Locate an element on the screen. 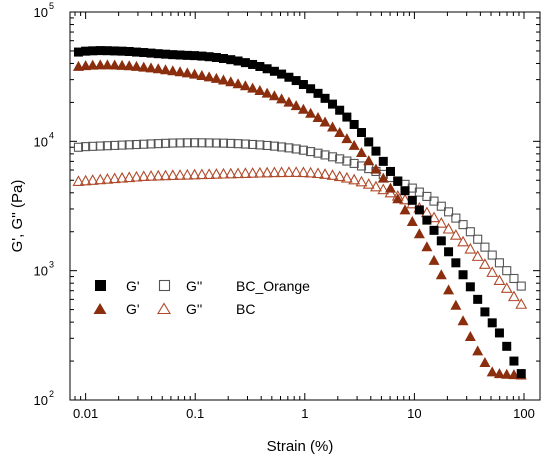 This screenshot has height=465, width=550. legend-label-bc-orange: BC_Orange is located at coordinates (273, 286).